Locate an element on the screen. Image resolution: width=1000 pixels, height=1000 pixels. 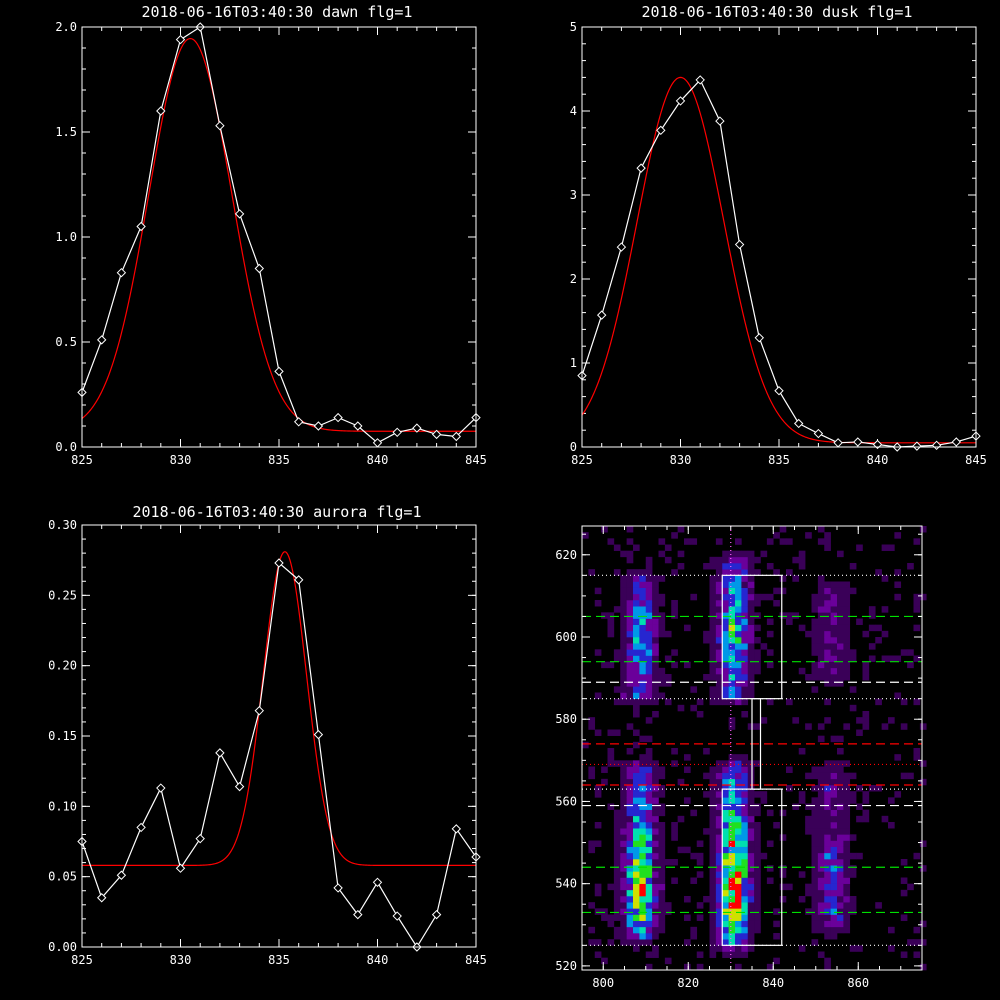
x-tick-label: 825 is located at coordinates (82, 960).